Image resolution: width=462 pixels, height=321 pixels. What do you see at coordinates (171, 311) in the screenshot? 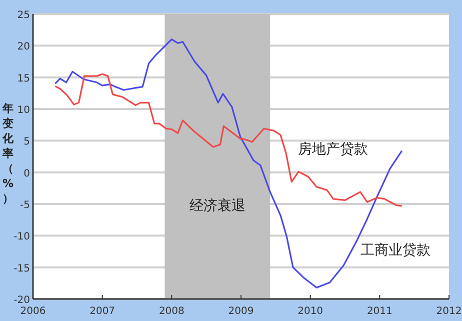
I see `x-tick-label: 2008` at bounding box center [171, 311].